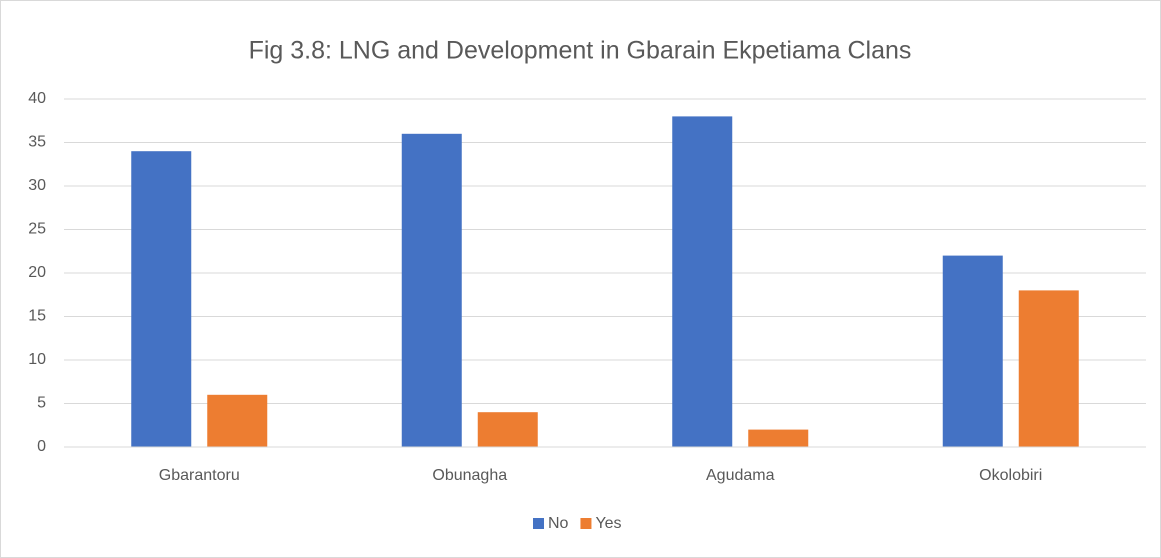  I want to click on x-tick-label: Okolobiri, so click(1010, 475).